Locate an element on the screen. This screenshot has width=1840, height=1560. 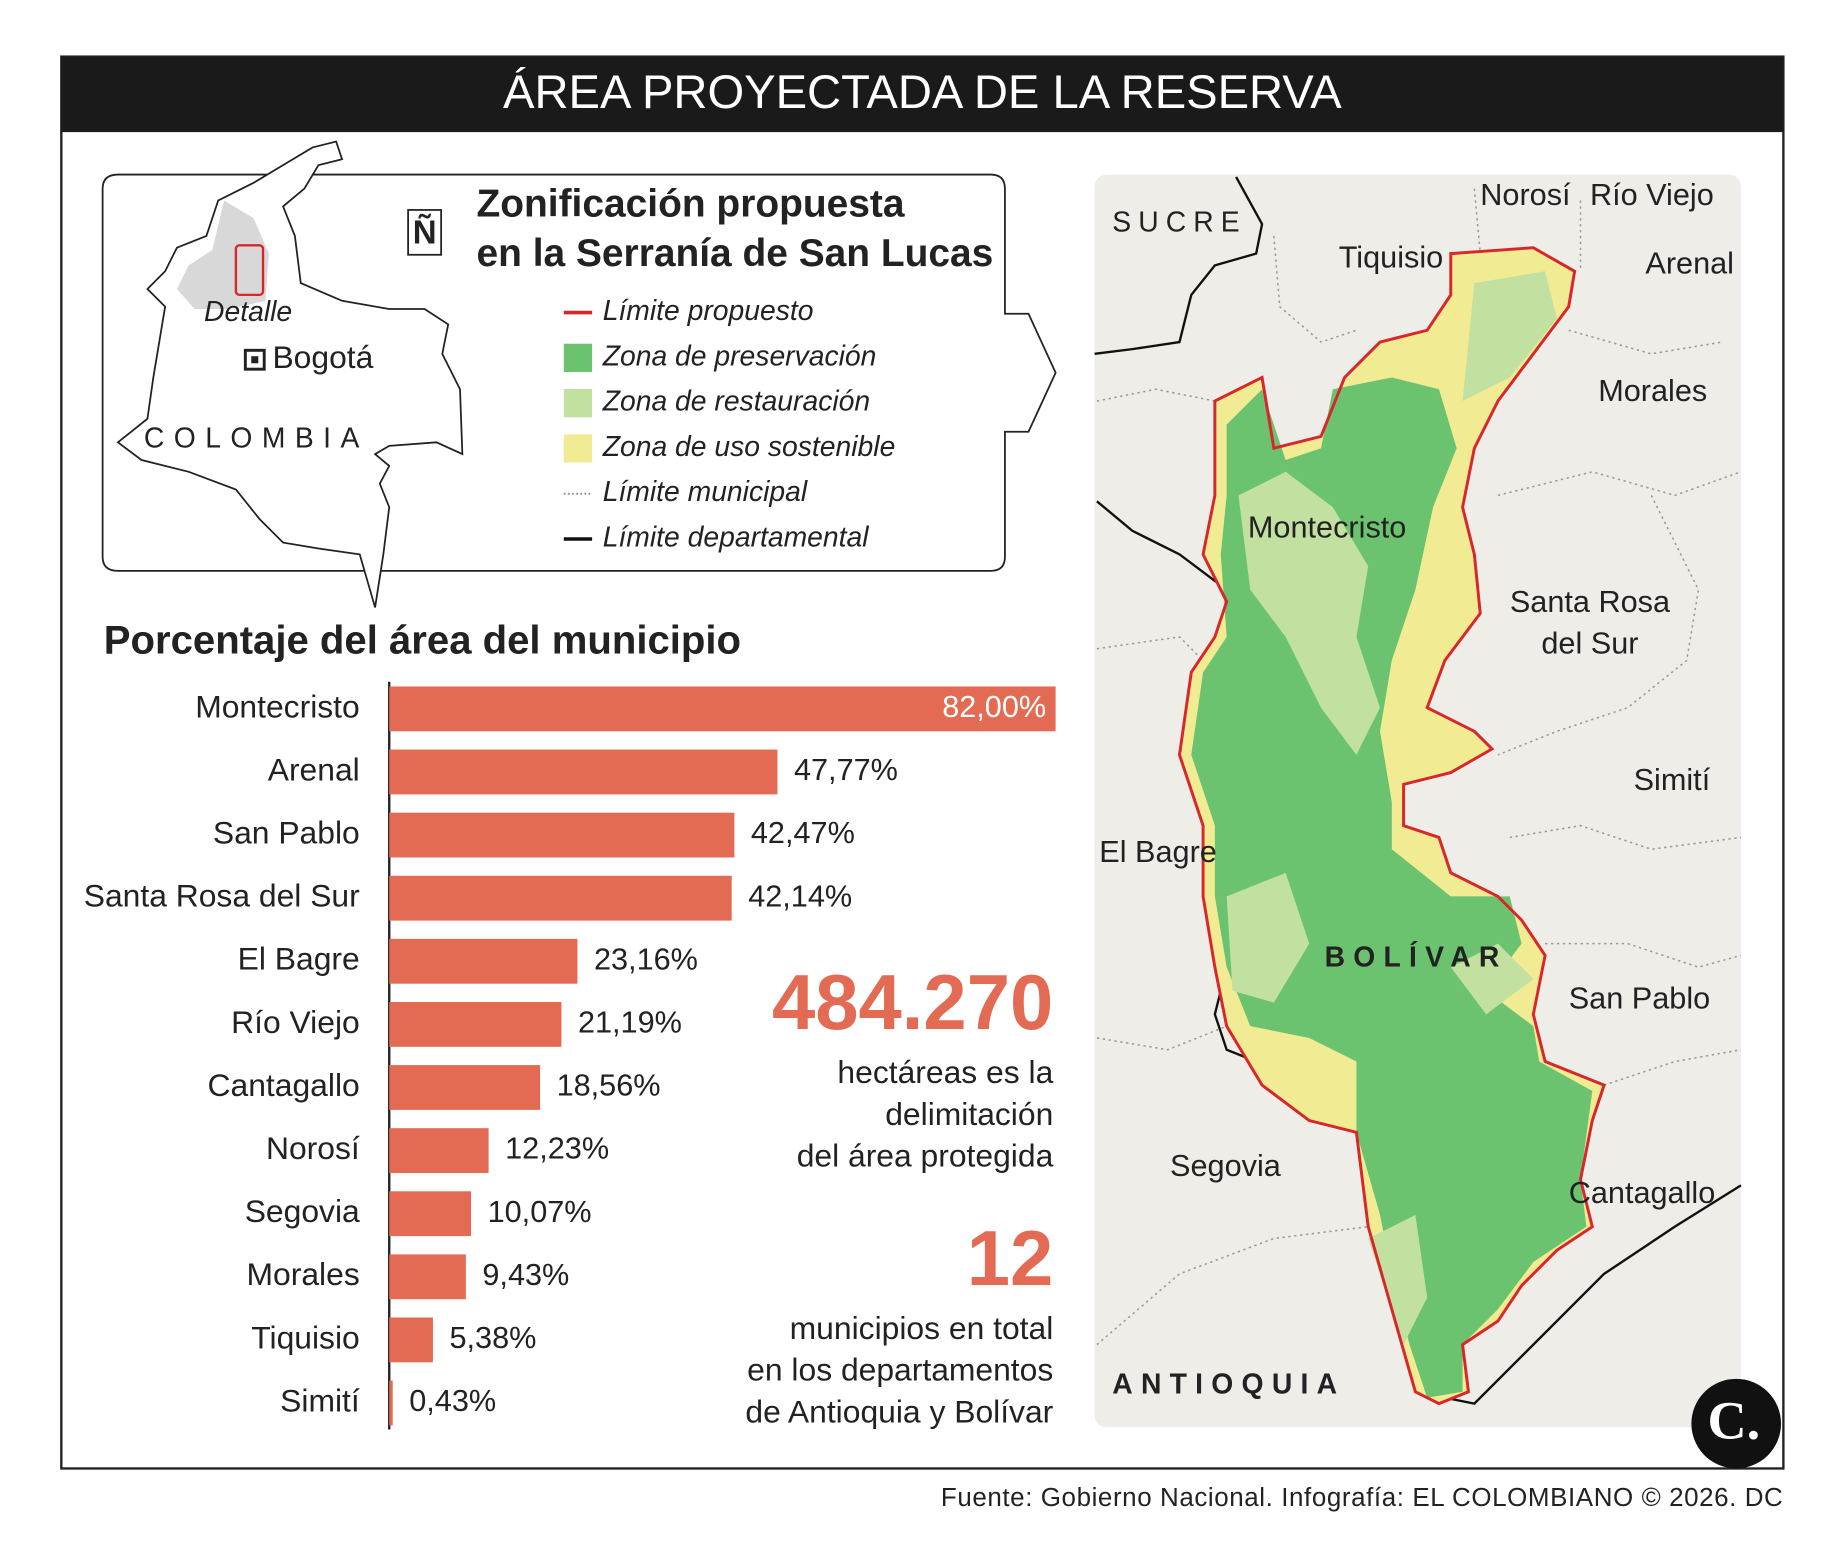
header-bar is located at coordinates (922, 94).